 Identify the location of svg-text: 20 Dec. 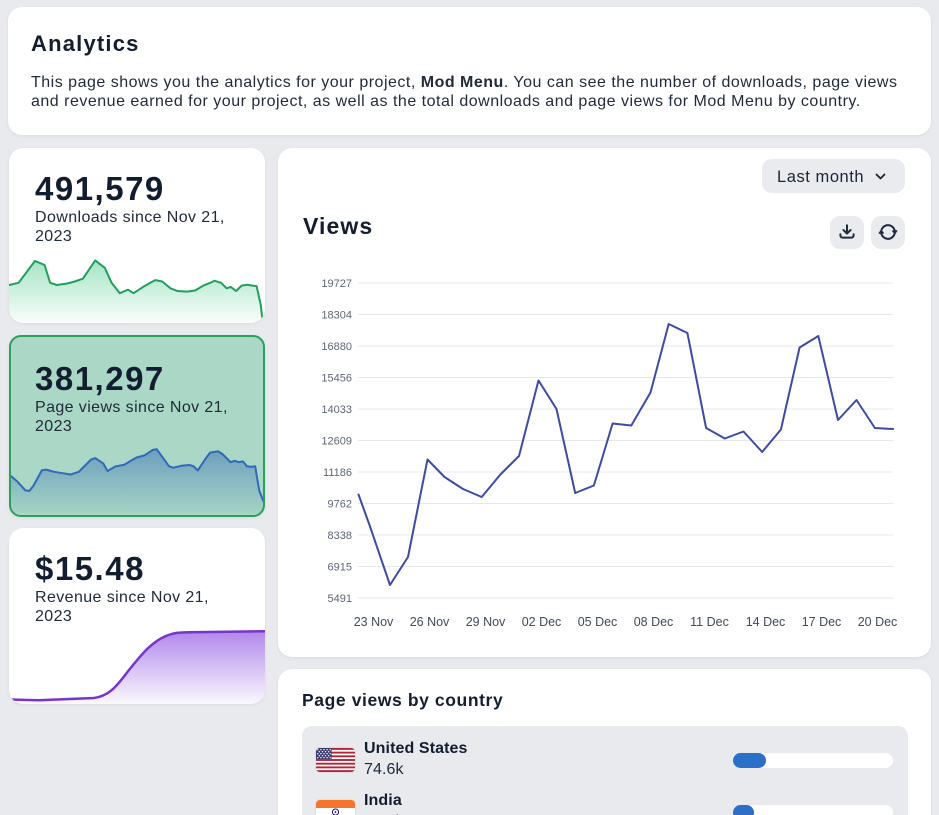
(878, 622).